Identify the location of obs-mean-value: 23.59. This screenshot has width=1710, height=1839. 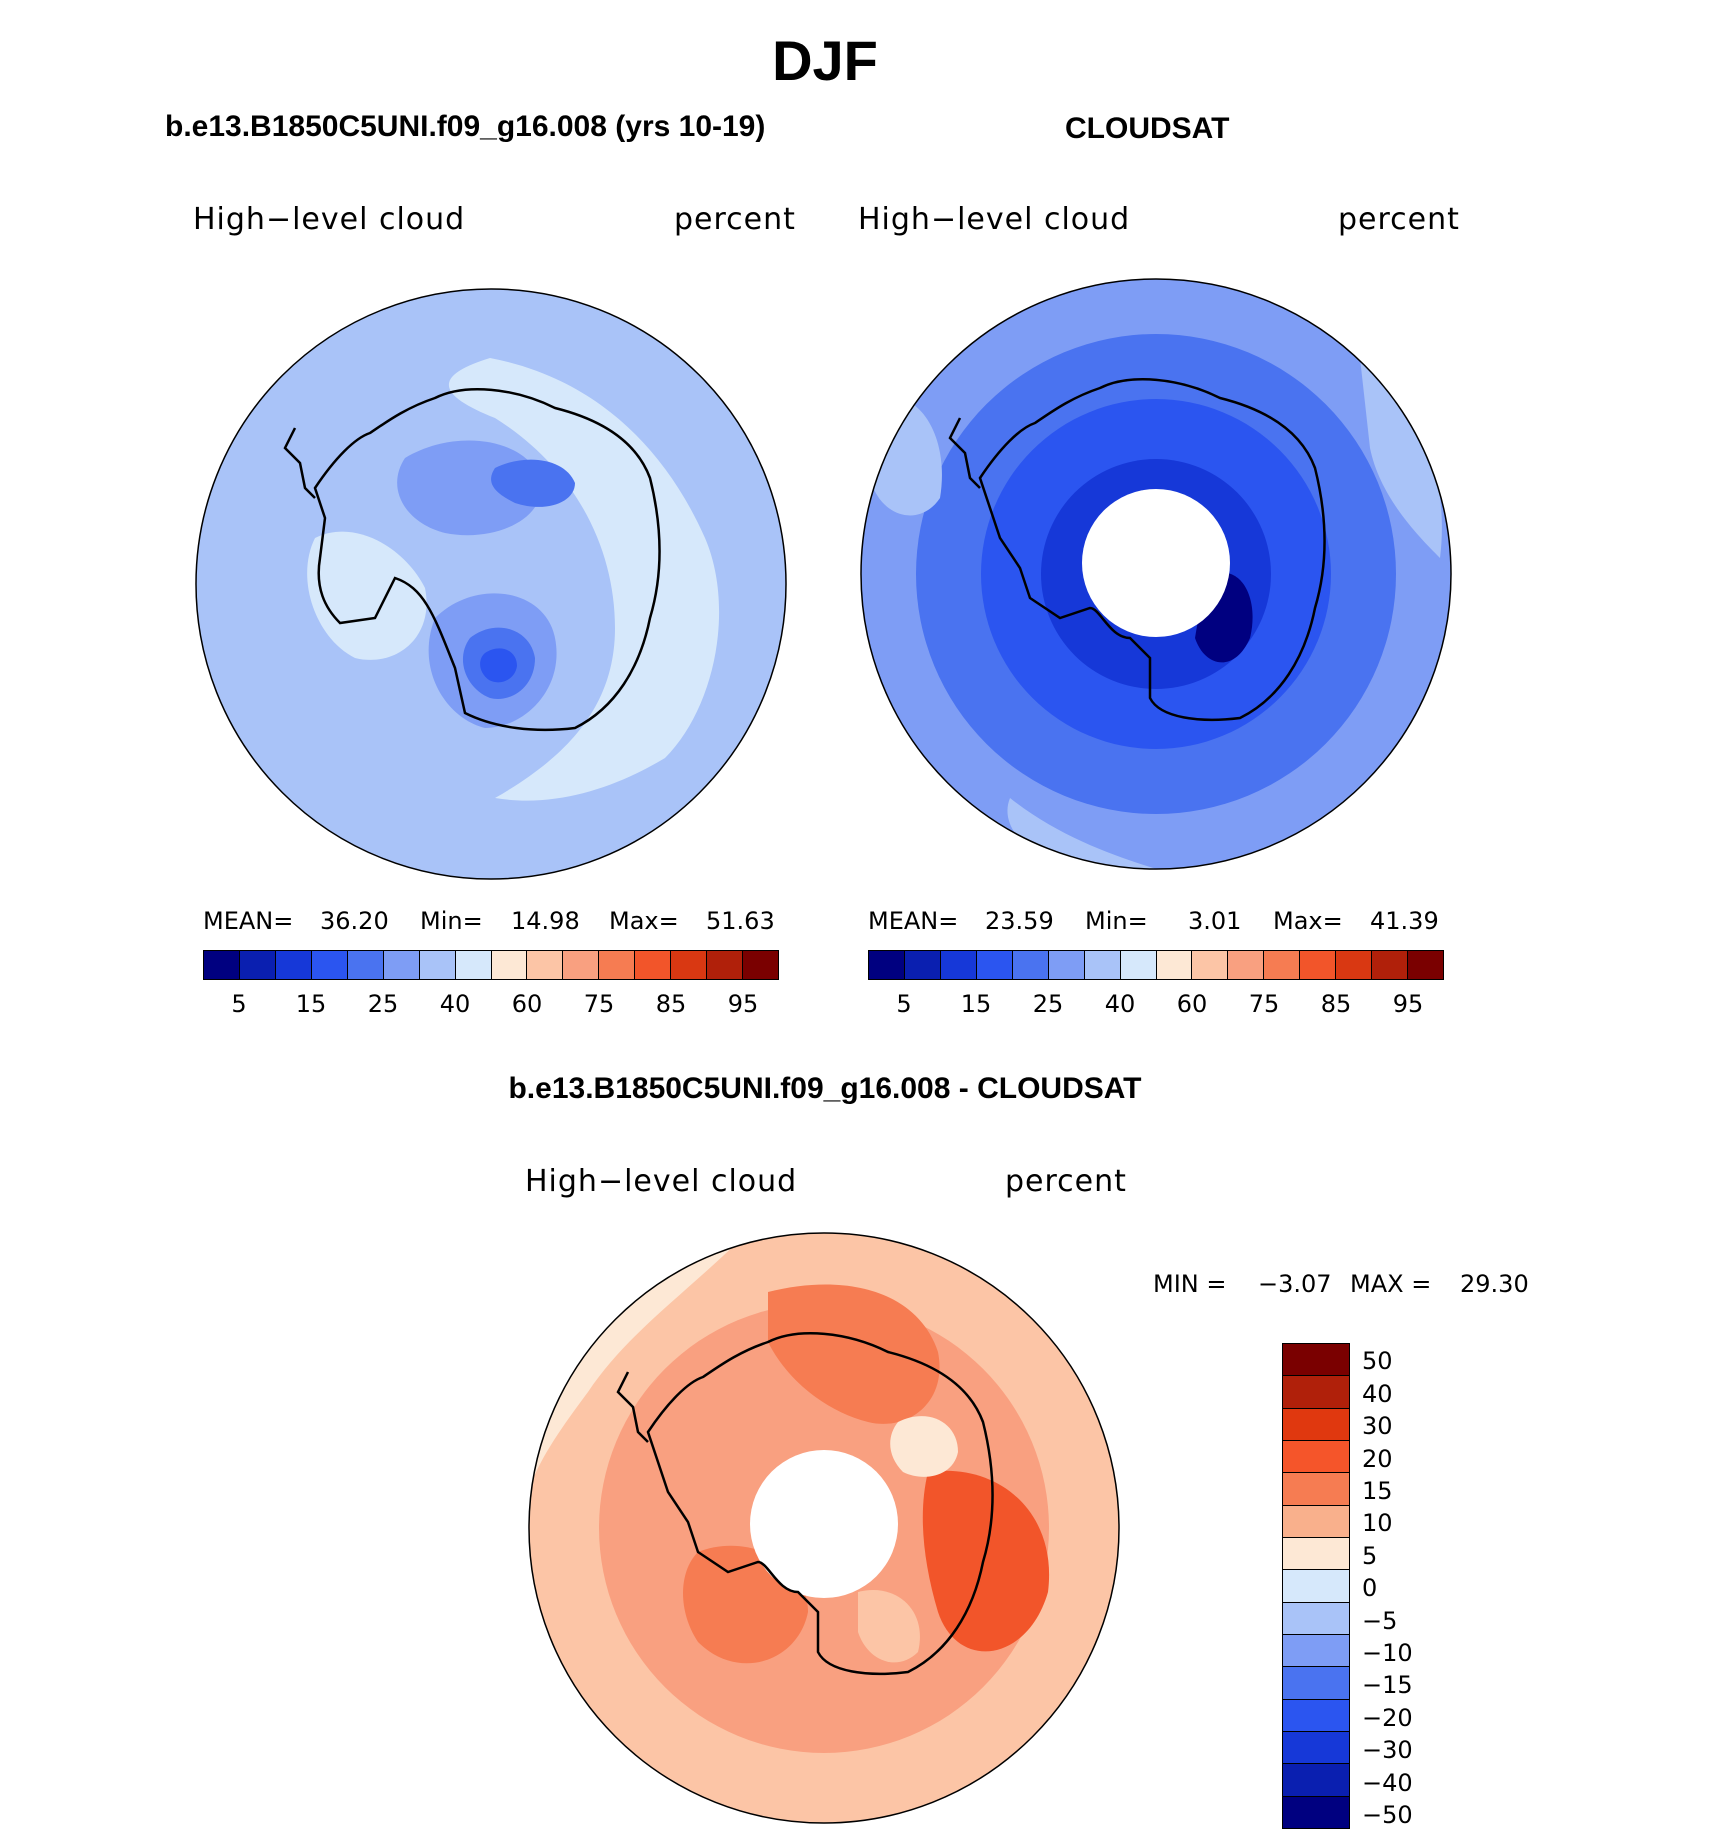
(1019, 921).